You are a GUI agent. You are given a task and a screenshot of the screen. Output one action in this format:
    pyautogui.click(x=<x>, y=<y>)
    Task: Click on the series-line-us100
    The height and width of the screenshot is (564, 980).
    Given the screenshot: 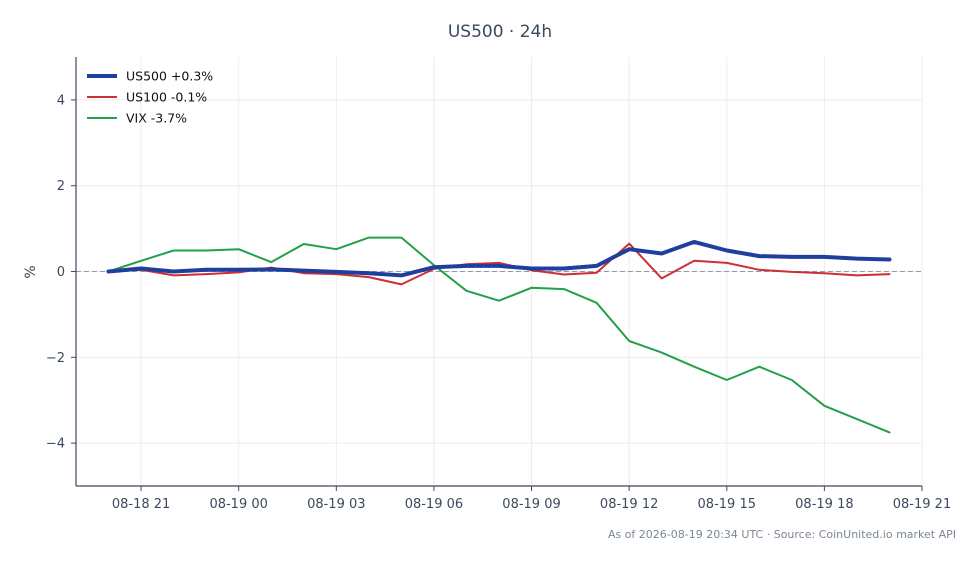 What is the action you would take?
    pyautogui.click(x=499, y=264)
    